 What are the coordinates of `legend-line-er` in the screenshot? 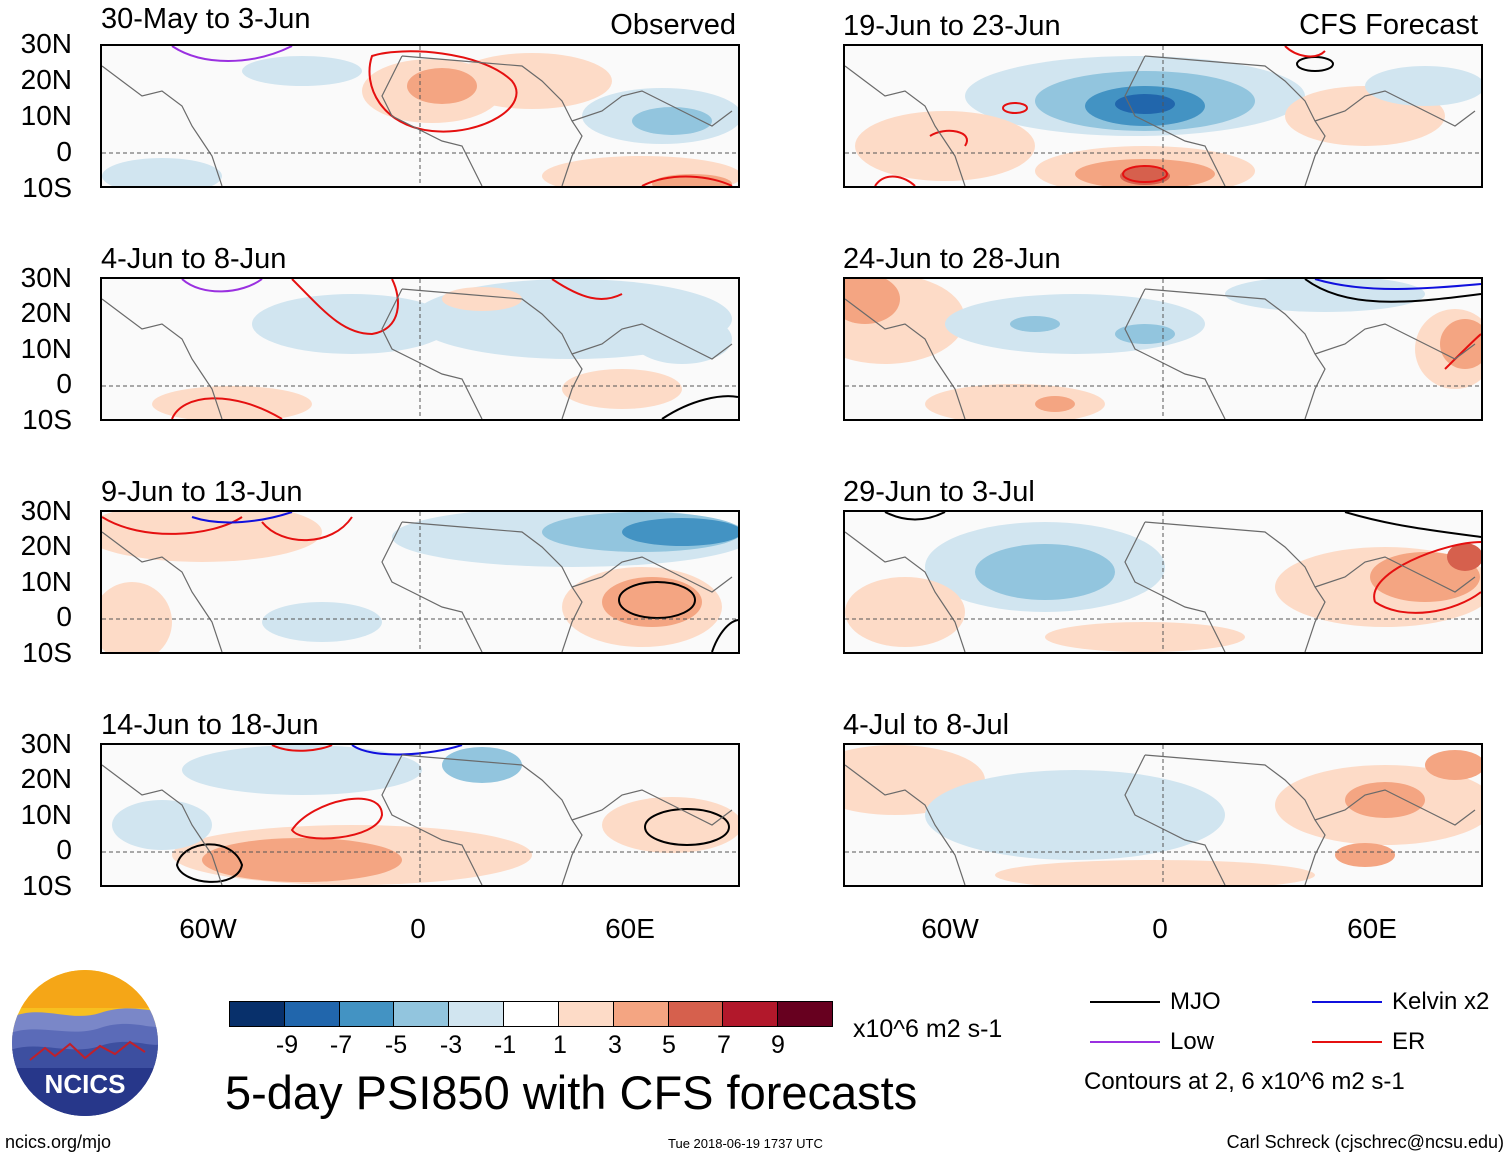 It's located at (1347, 1042).